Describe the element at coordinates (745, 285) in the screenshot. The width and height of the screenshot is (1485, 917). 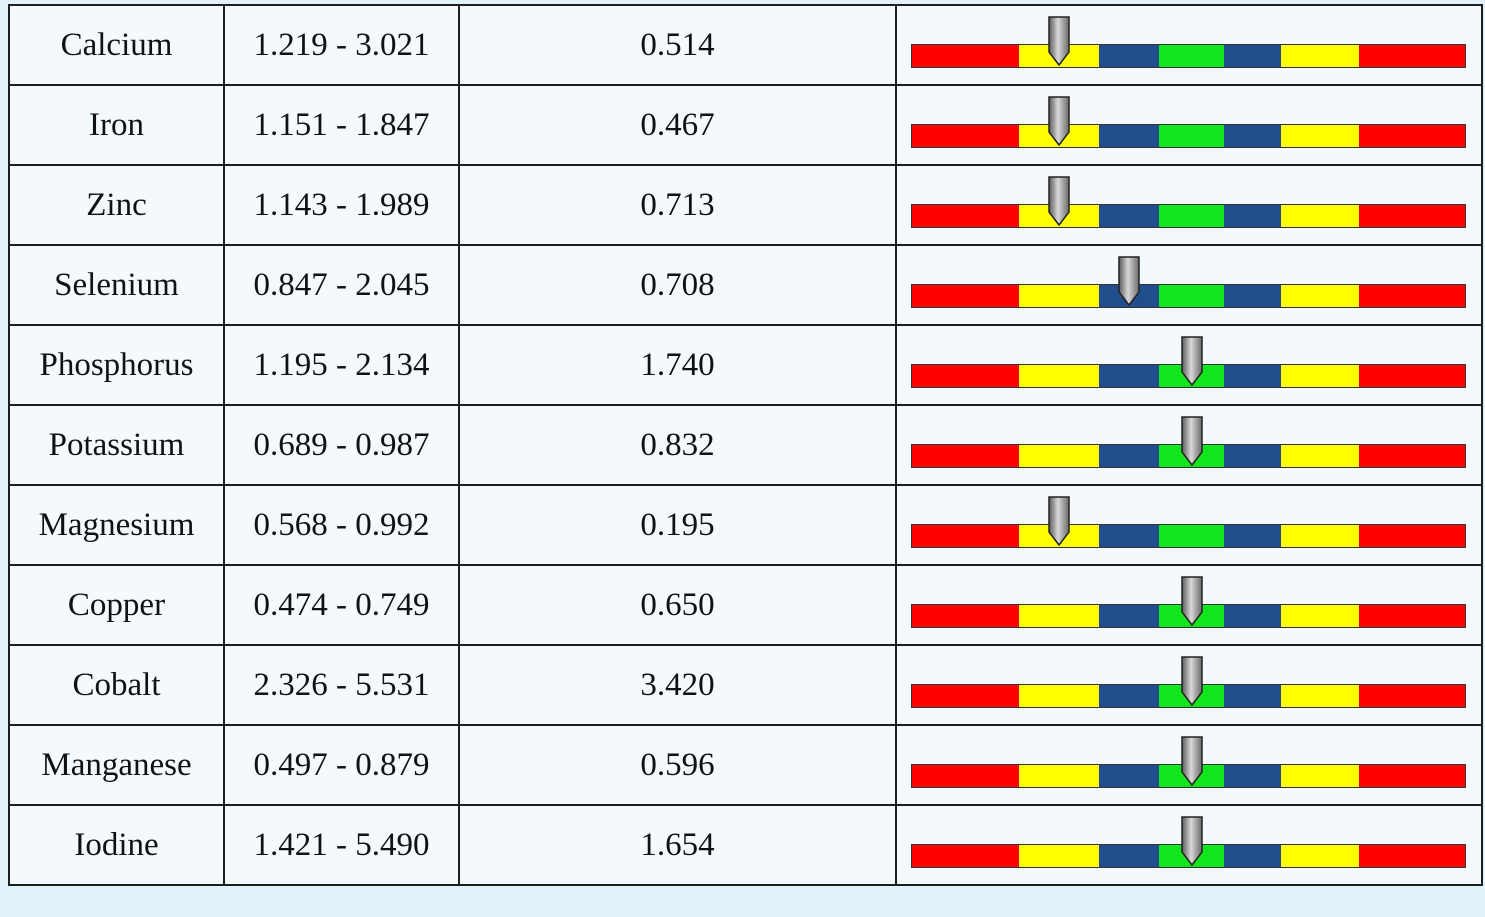
I see `mineral-row: Selenium 0.847 - 2.045 0.708` at that location.